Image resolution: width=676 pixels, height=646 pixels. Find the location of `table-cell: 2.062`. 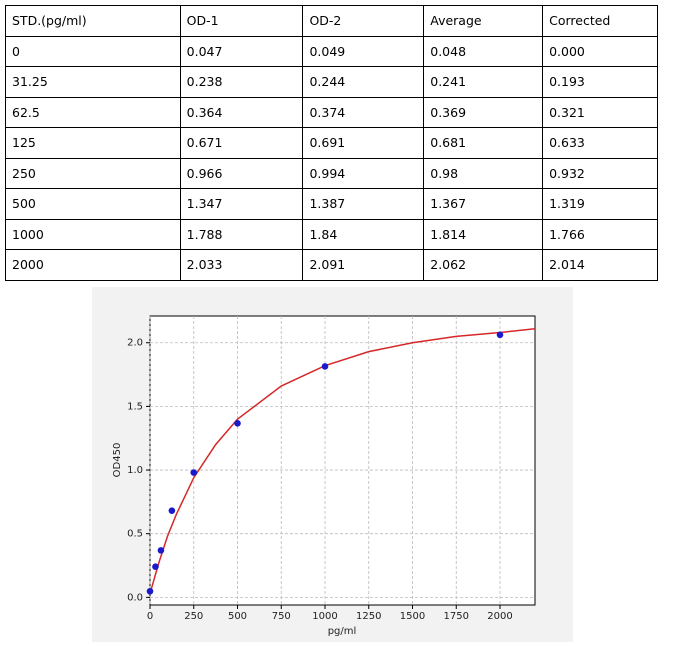

table-cell: 2.062 is located at coordinates (483, 265).